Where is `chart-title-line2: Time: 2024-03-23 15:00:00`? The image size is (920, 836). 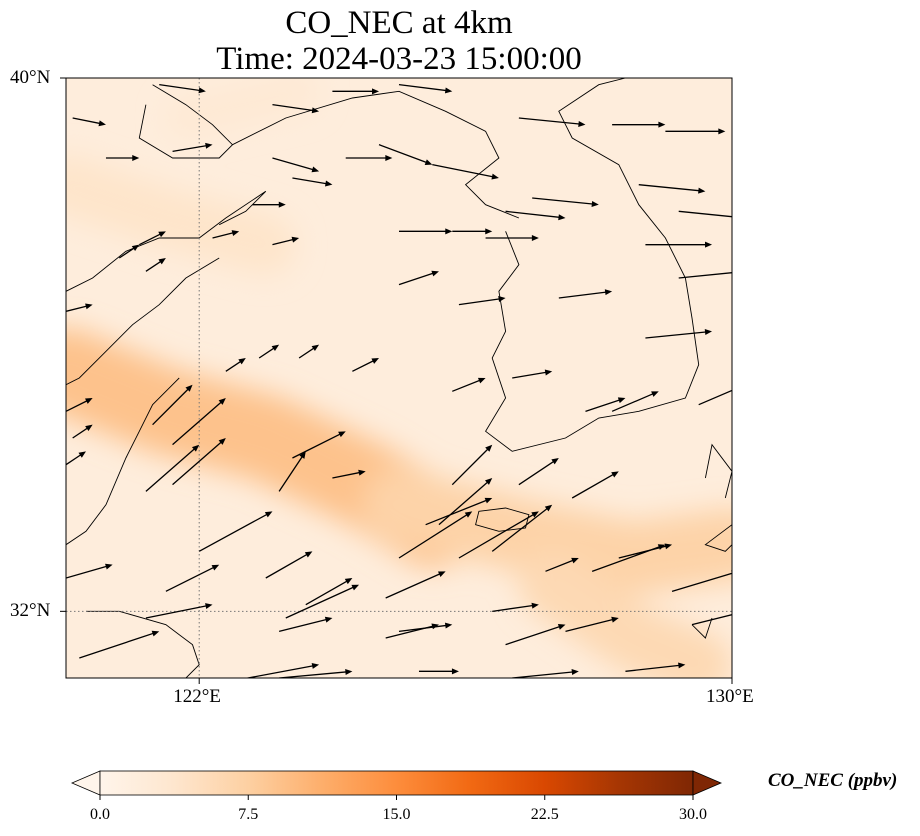 chart-title-line2: Time: 2024-03-23 15:00:00 is located at coordinates (399, 59).